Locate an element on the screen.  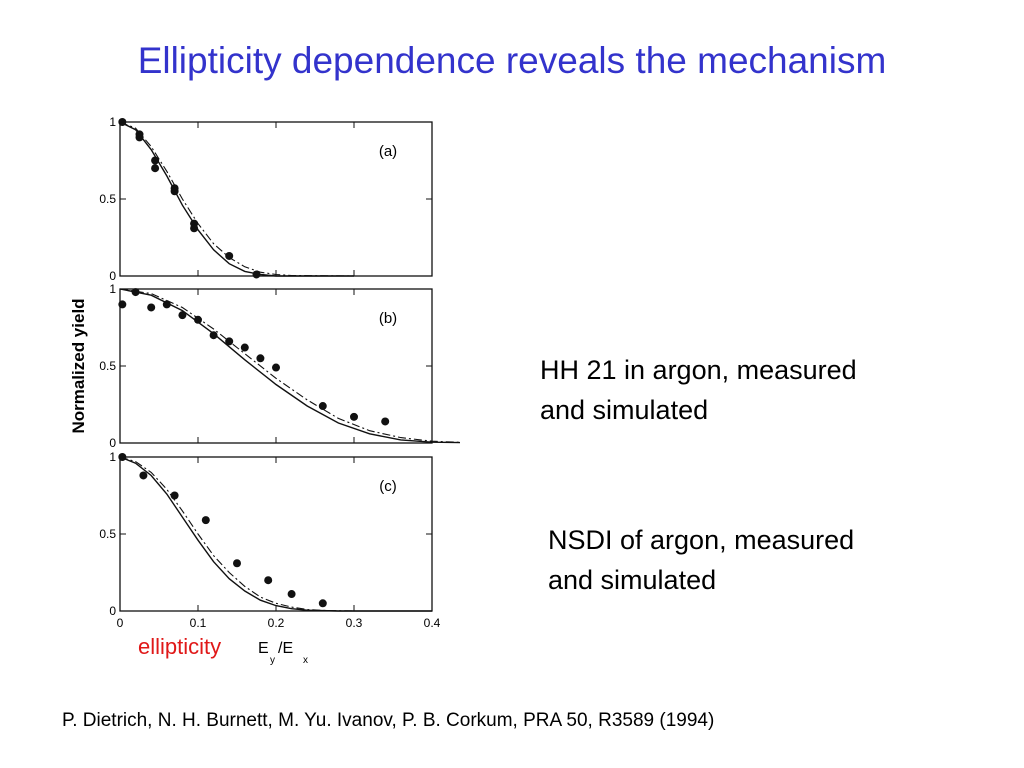
panel-c-simulated-solid-line is located at coordinates (275, 534).